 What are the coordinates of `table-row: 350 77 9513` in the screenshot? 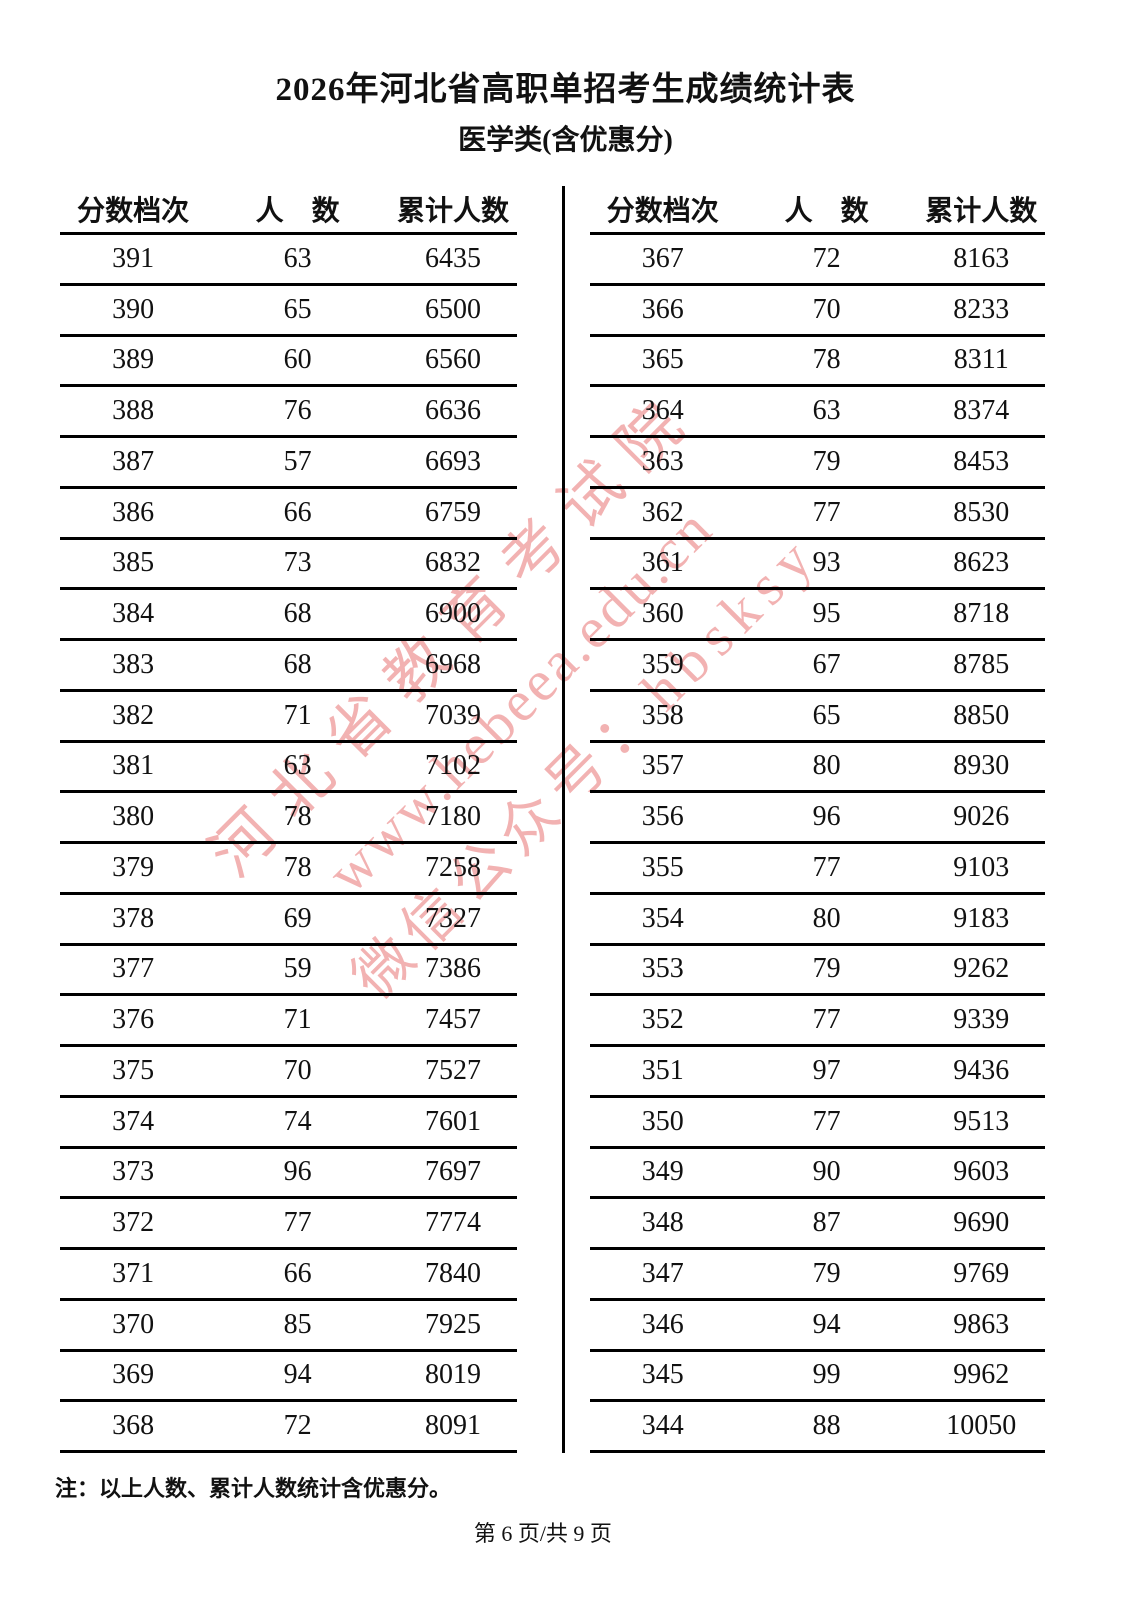 It's located at (817, 1123).